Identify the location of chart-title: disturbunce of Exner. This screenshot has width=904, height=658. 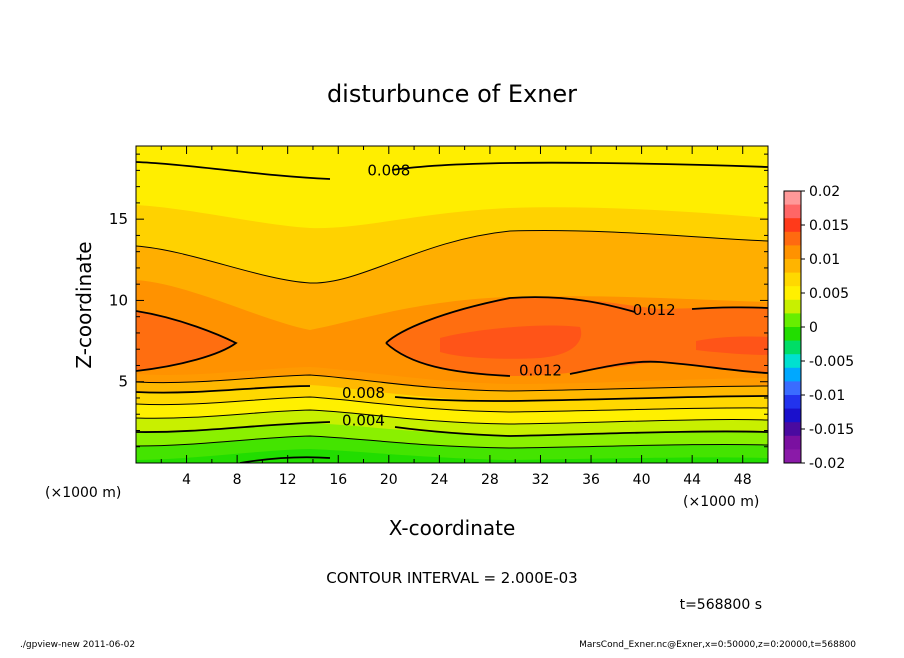
(452, 94).